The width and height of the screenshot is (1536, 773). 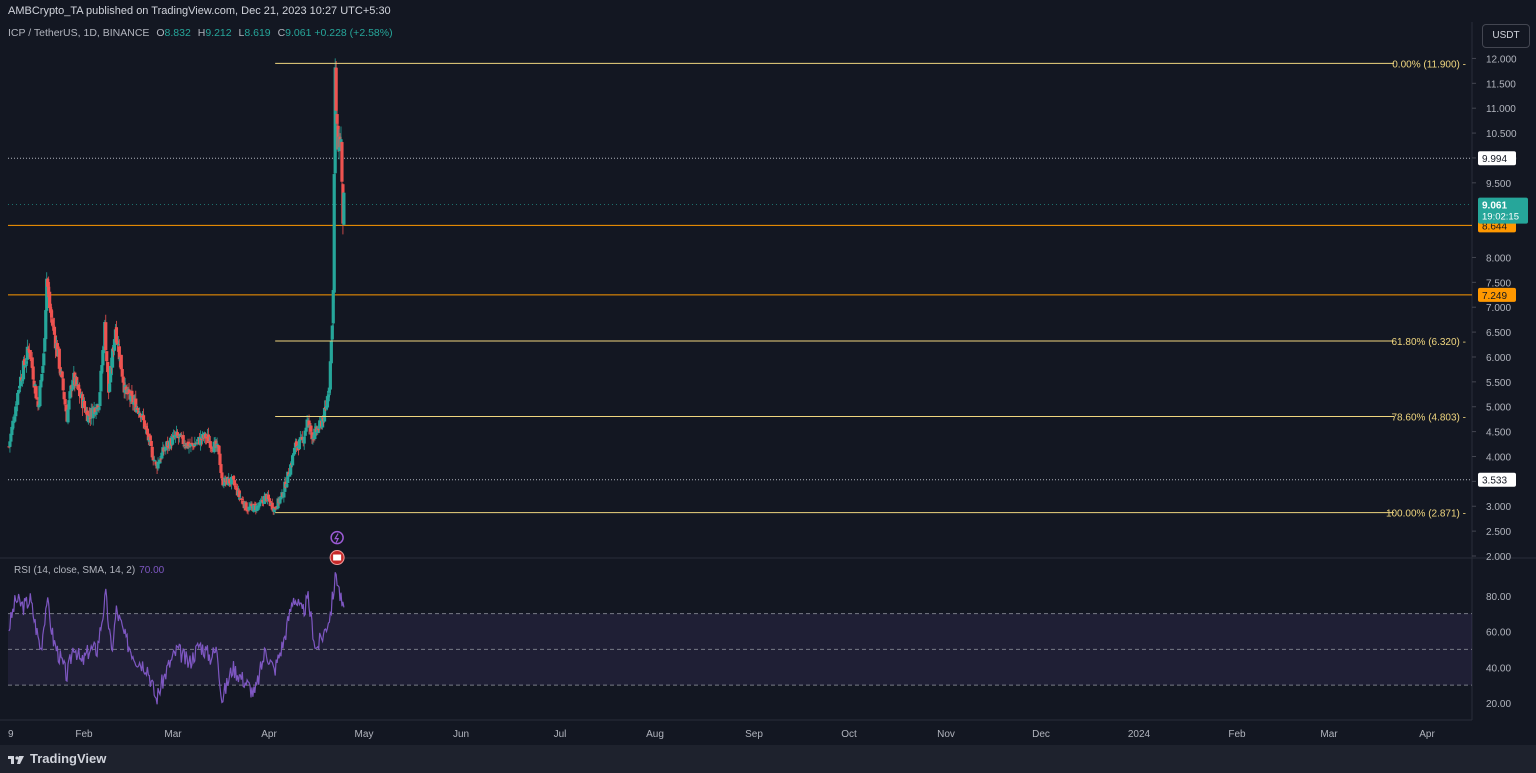 What do you see at coordinates (1500, 217) in the screenshot?
I see `bar-countdown-label: 19:02:15` at bounding box center [1500, 217].